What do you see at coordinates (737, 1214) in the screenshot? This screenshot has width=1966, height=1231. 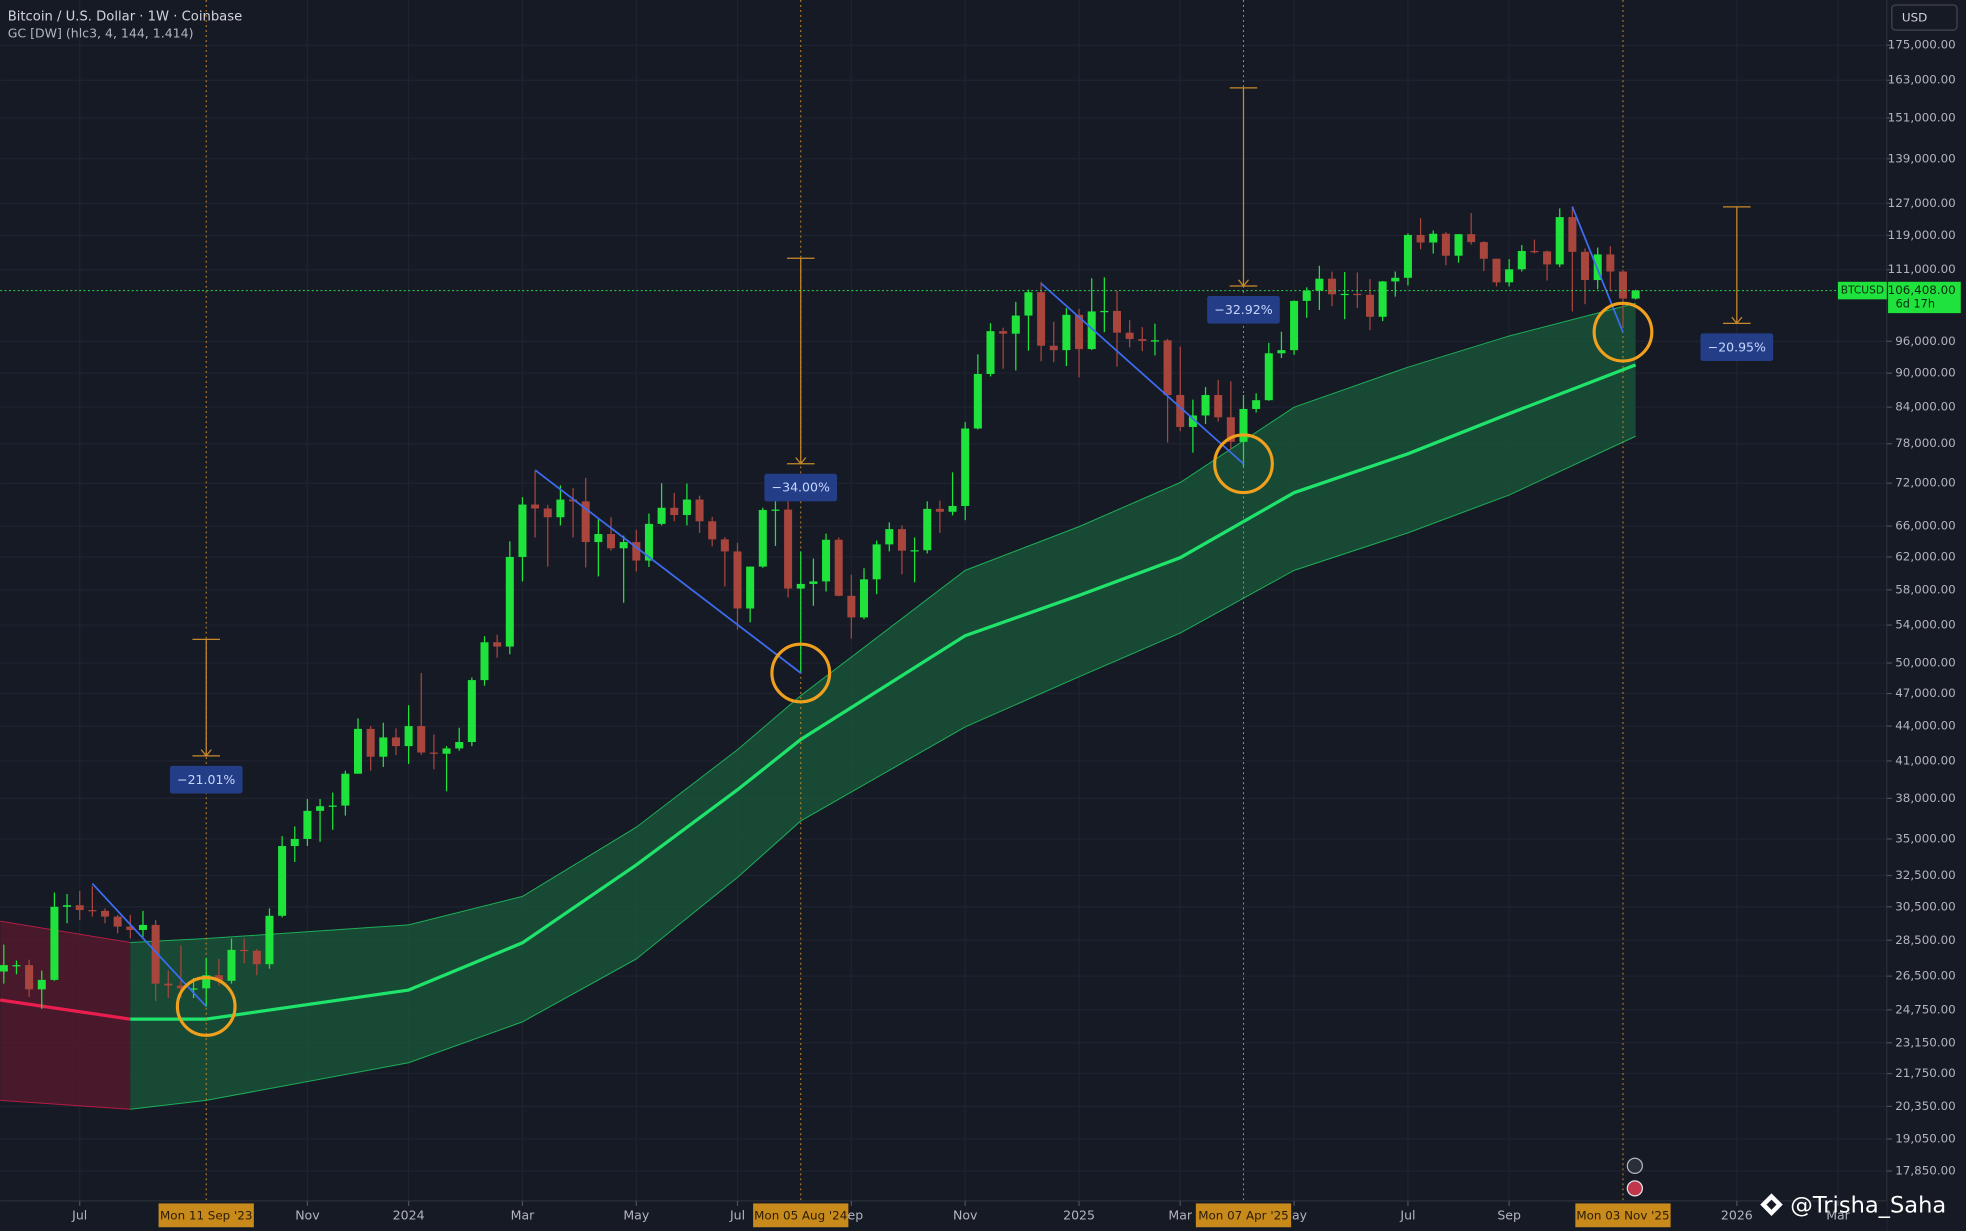 I see `x-tick-label: Jul` at bounding box center [737, 1214].